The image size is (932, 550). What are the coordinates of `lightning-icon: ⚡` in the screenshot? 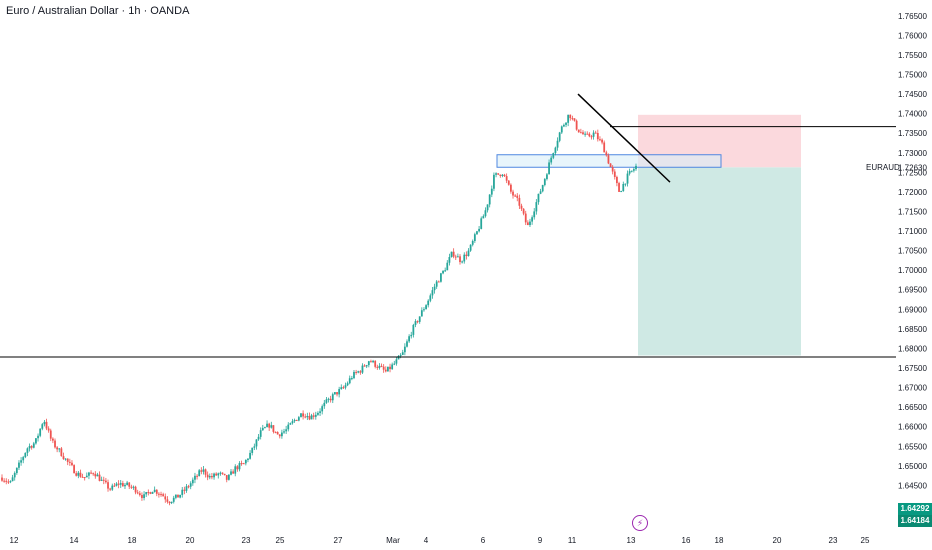 It's located at (640, 523).